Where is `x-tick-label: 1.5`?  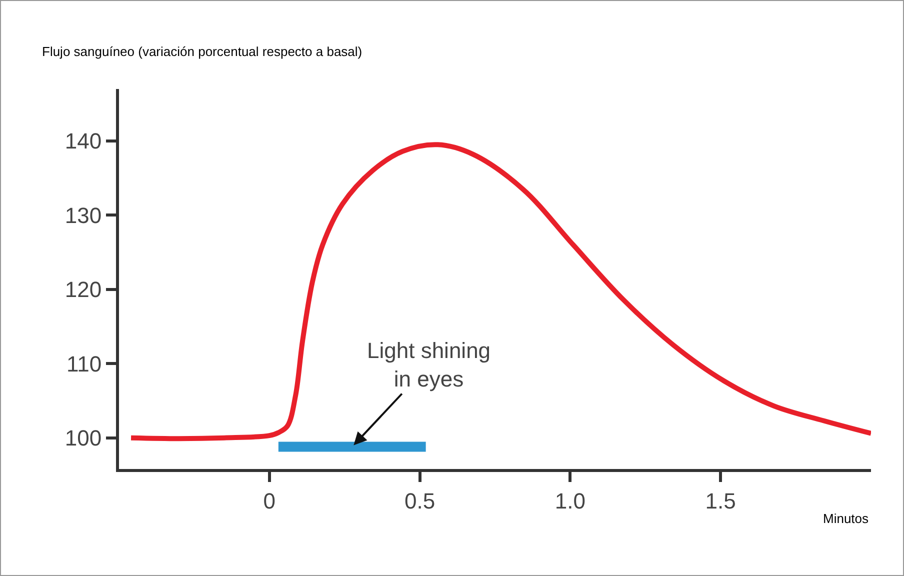 x-tick-label: 1.5 is located at coordinates (720, 501).